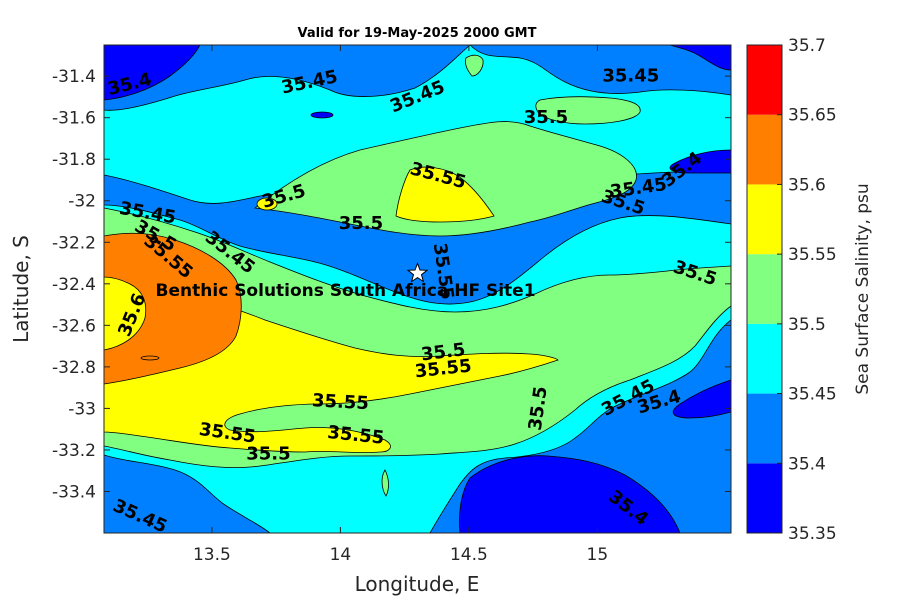 Image resolution: width=900 pixels, height=600 pixels. Describe the element at coordinates (74, 368) in the screenshot. I see `y-tick-label: -32.8` at that location.